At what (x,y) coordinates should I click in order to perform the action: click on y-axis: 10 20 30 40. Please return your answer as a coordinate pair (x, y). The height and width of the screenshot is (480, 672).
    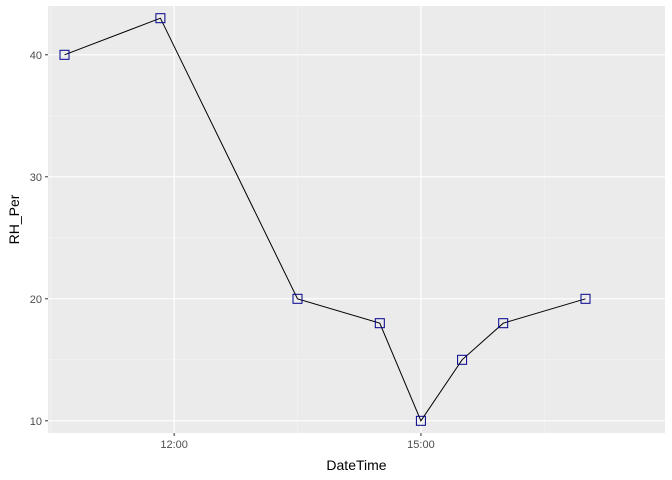
    Looking at the image, I should click on (39, 239).